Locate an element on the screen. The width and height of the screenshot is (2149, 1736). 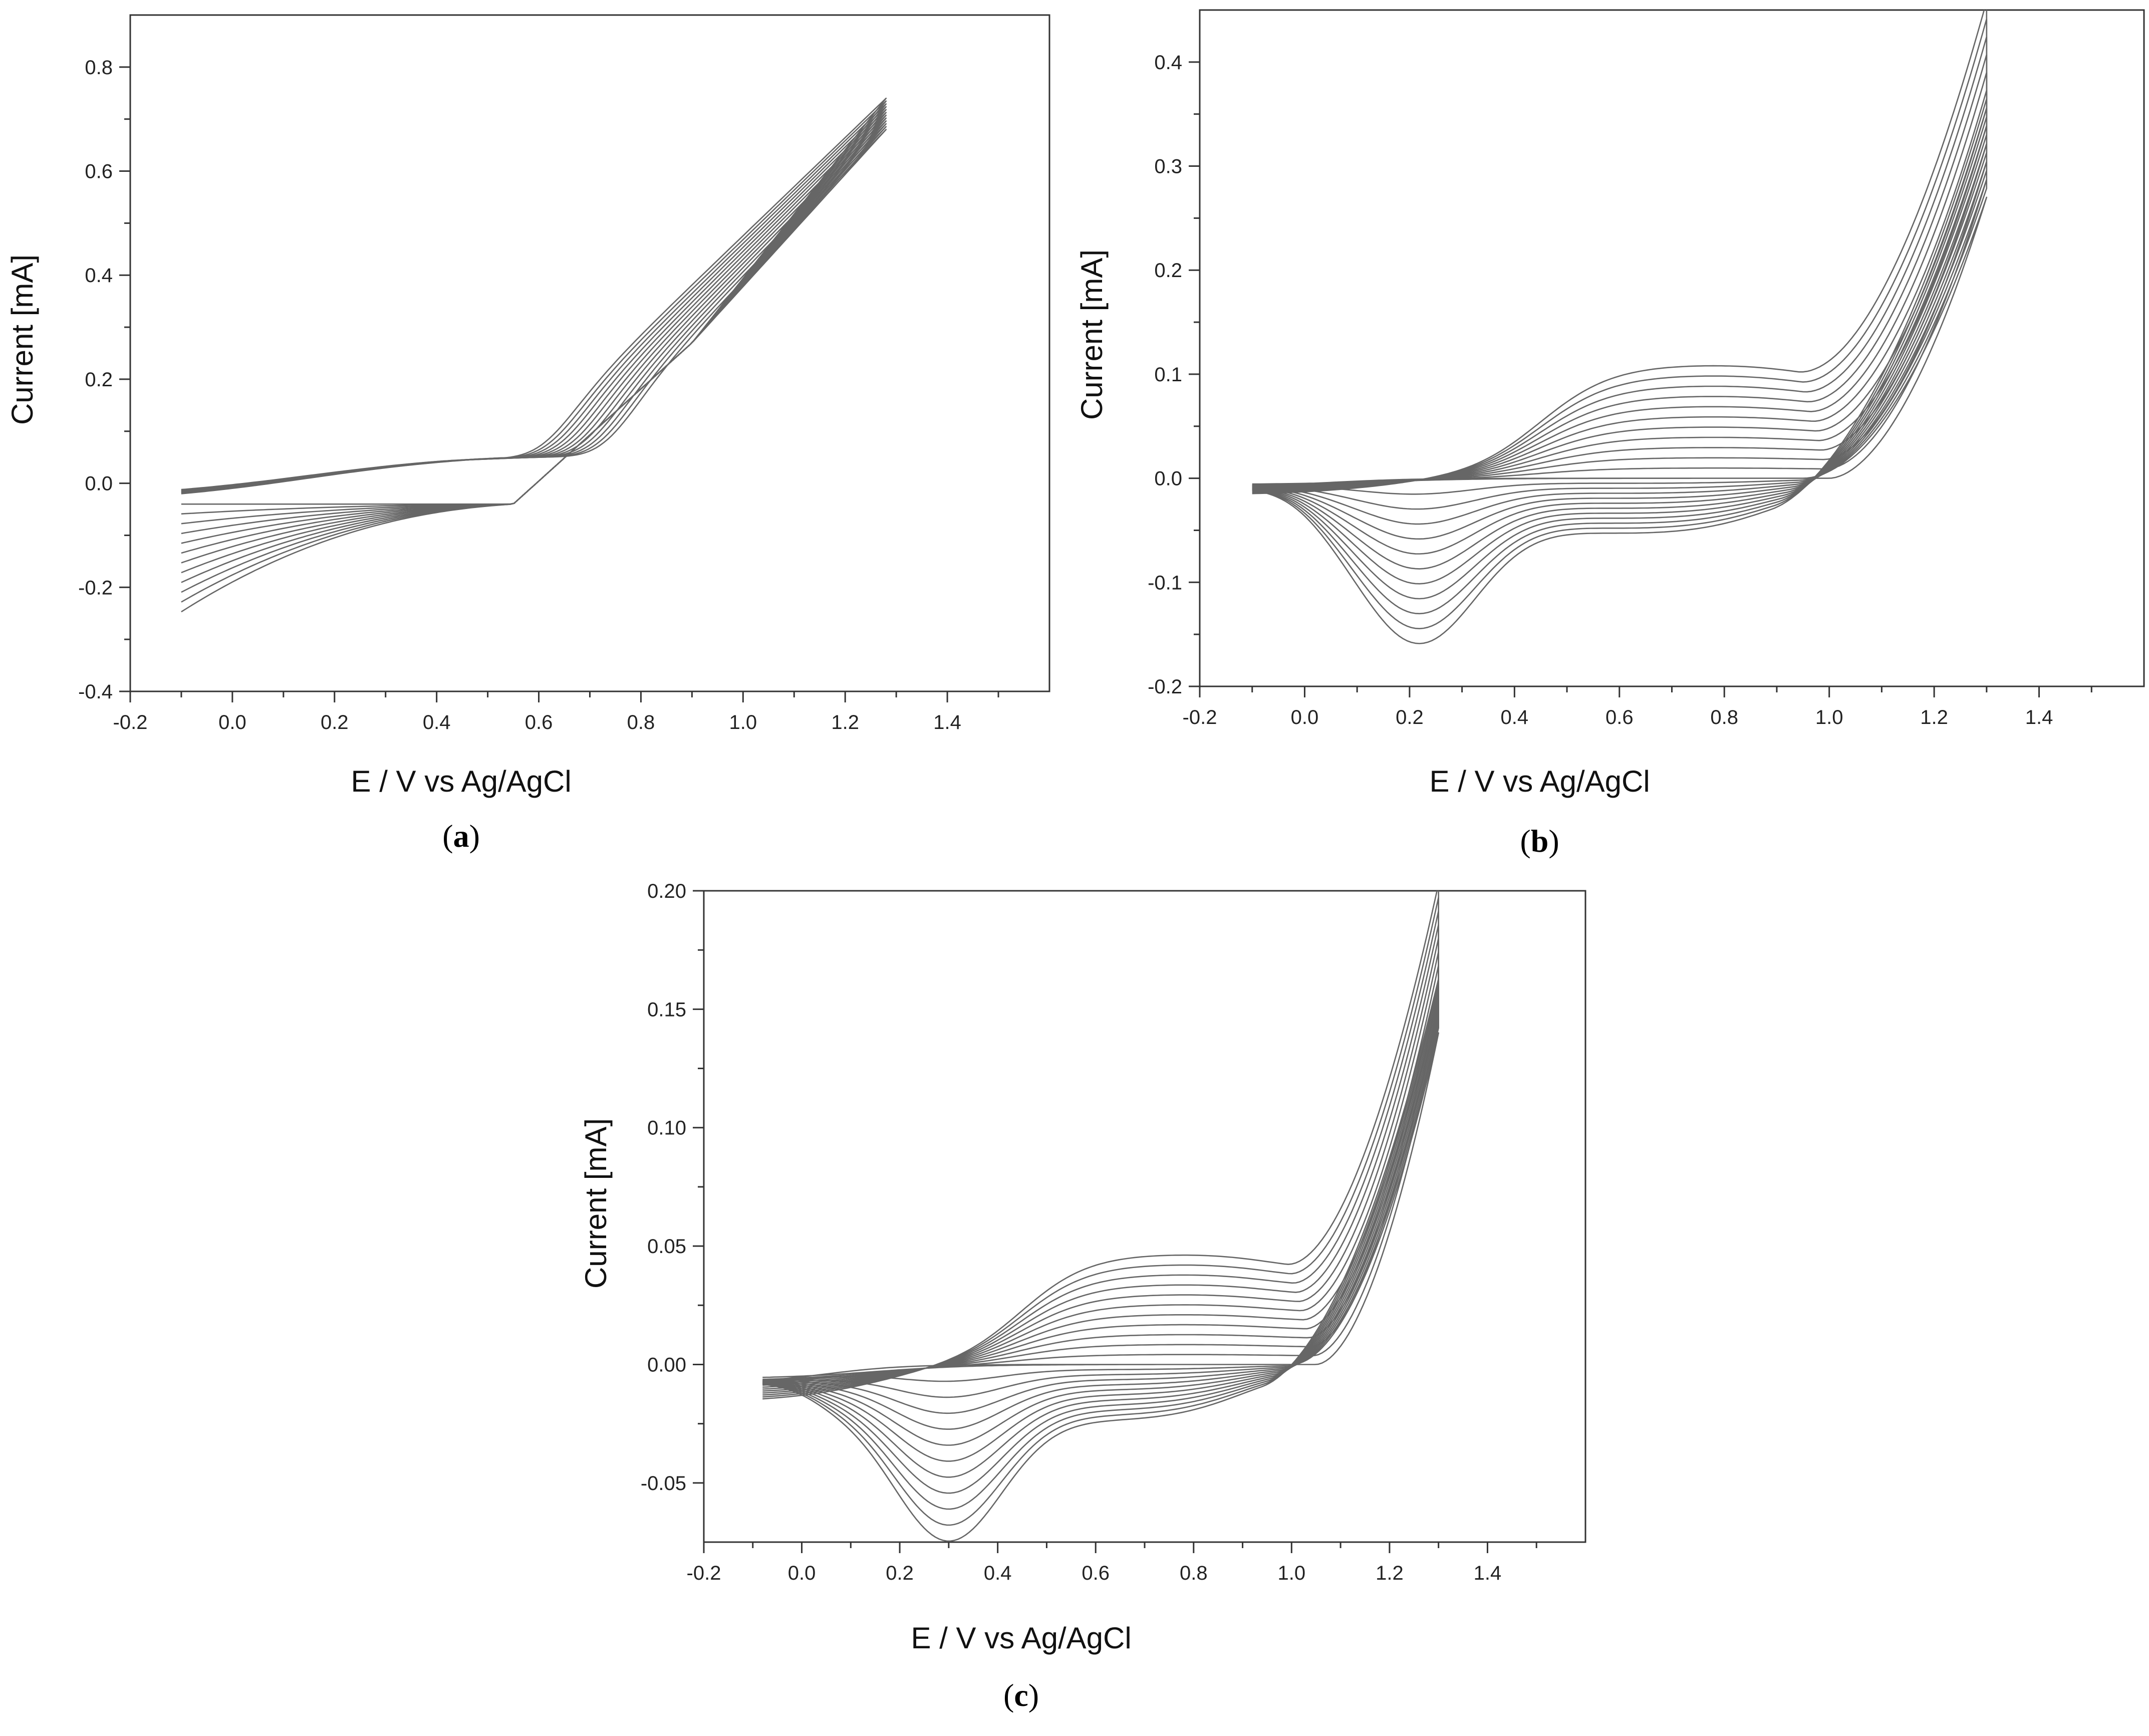
y-tick-label: 0.00 is located at coordinates (666, 1365).